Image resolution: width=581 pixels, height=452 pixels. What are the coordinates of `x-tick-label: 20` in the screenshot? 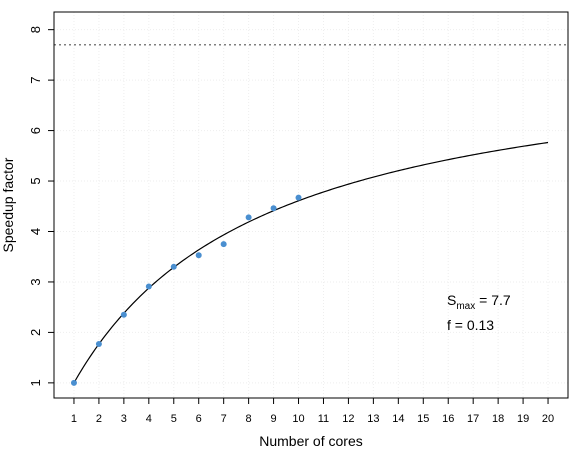 It's located at (548, 419).